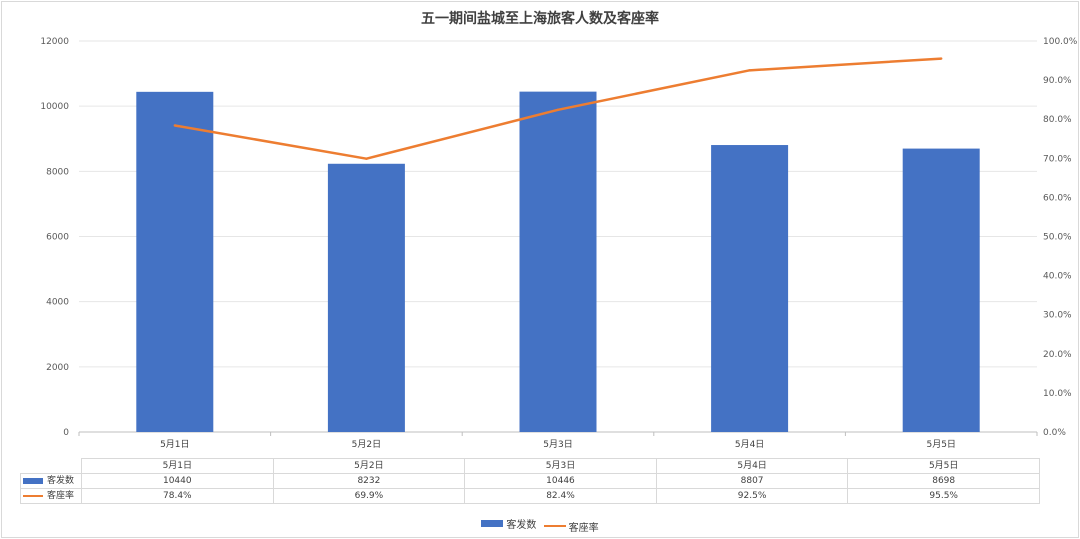 This screenshot has height=539, width=1080. What do you see at coordinates (51, 466) in the screenshot?
I see `table-corner` at bounding box center [51, 466].